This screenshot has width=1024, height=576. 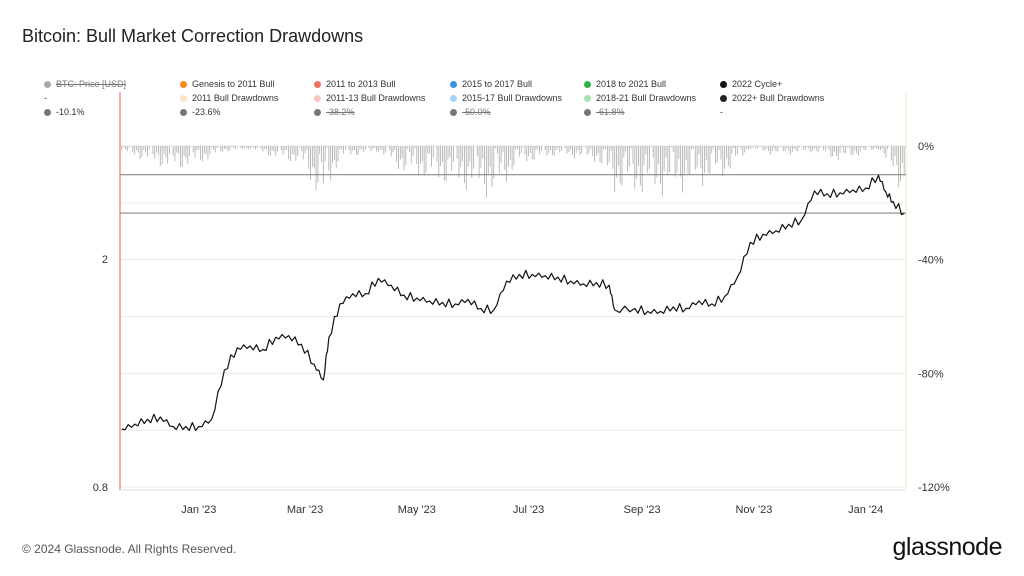 What do you see at coordinates (361, 84) in the screenshot?
I see `legend-label: 2011 to 2013 Bull` at bounding box center [361, 84].